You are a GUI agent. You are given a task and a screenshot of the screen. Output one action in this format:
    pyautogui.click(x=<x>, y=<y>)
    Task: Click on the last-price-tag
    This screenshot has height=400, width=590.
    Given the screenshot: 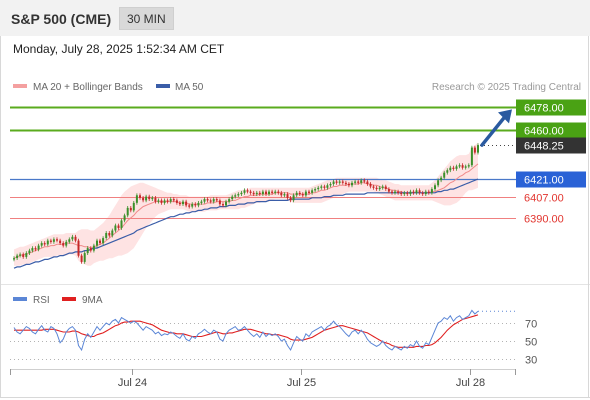 What is the action you would take?
    pyautogui.click(x=551, y=145)
    